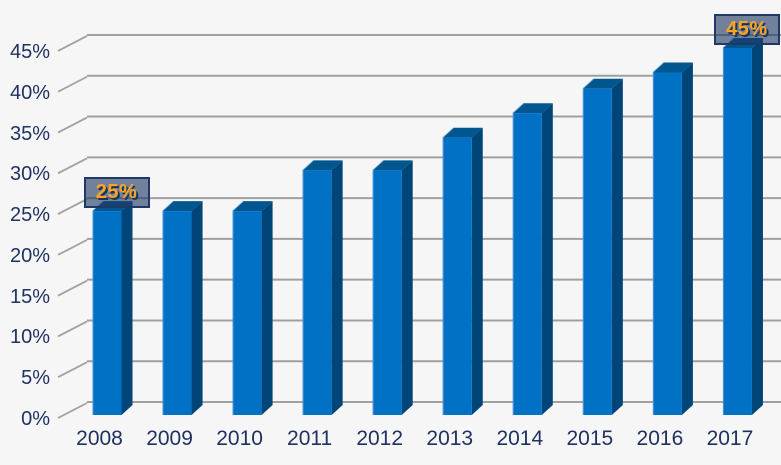 Image resolution: width=781 pixels, height=465 pixels. I want to click on x-axis-year-label: 2016, so click(660, 438).